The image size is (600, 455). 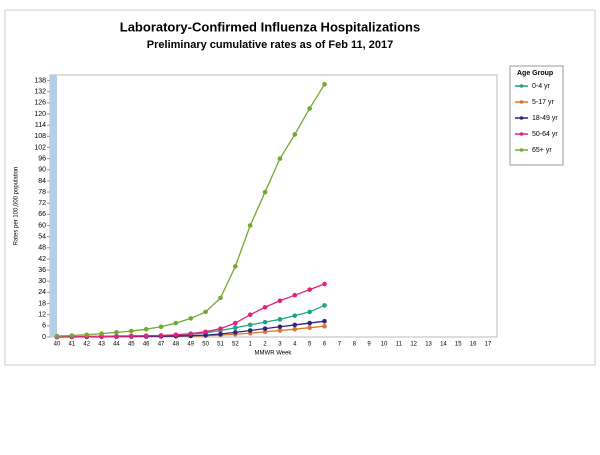 What do you see at coordinates (543, 102) in the screenshot?
I see `legend-label: 5-17 yr` at bounding box center [543, 102].